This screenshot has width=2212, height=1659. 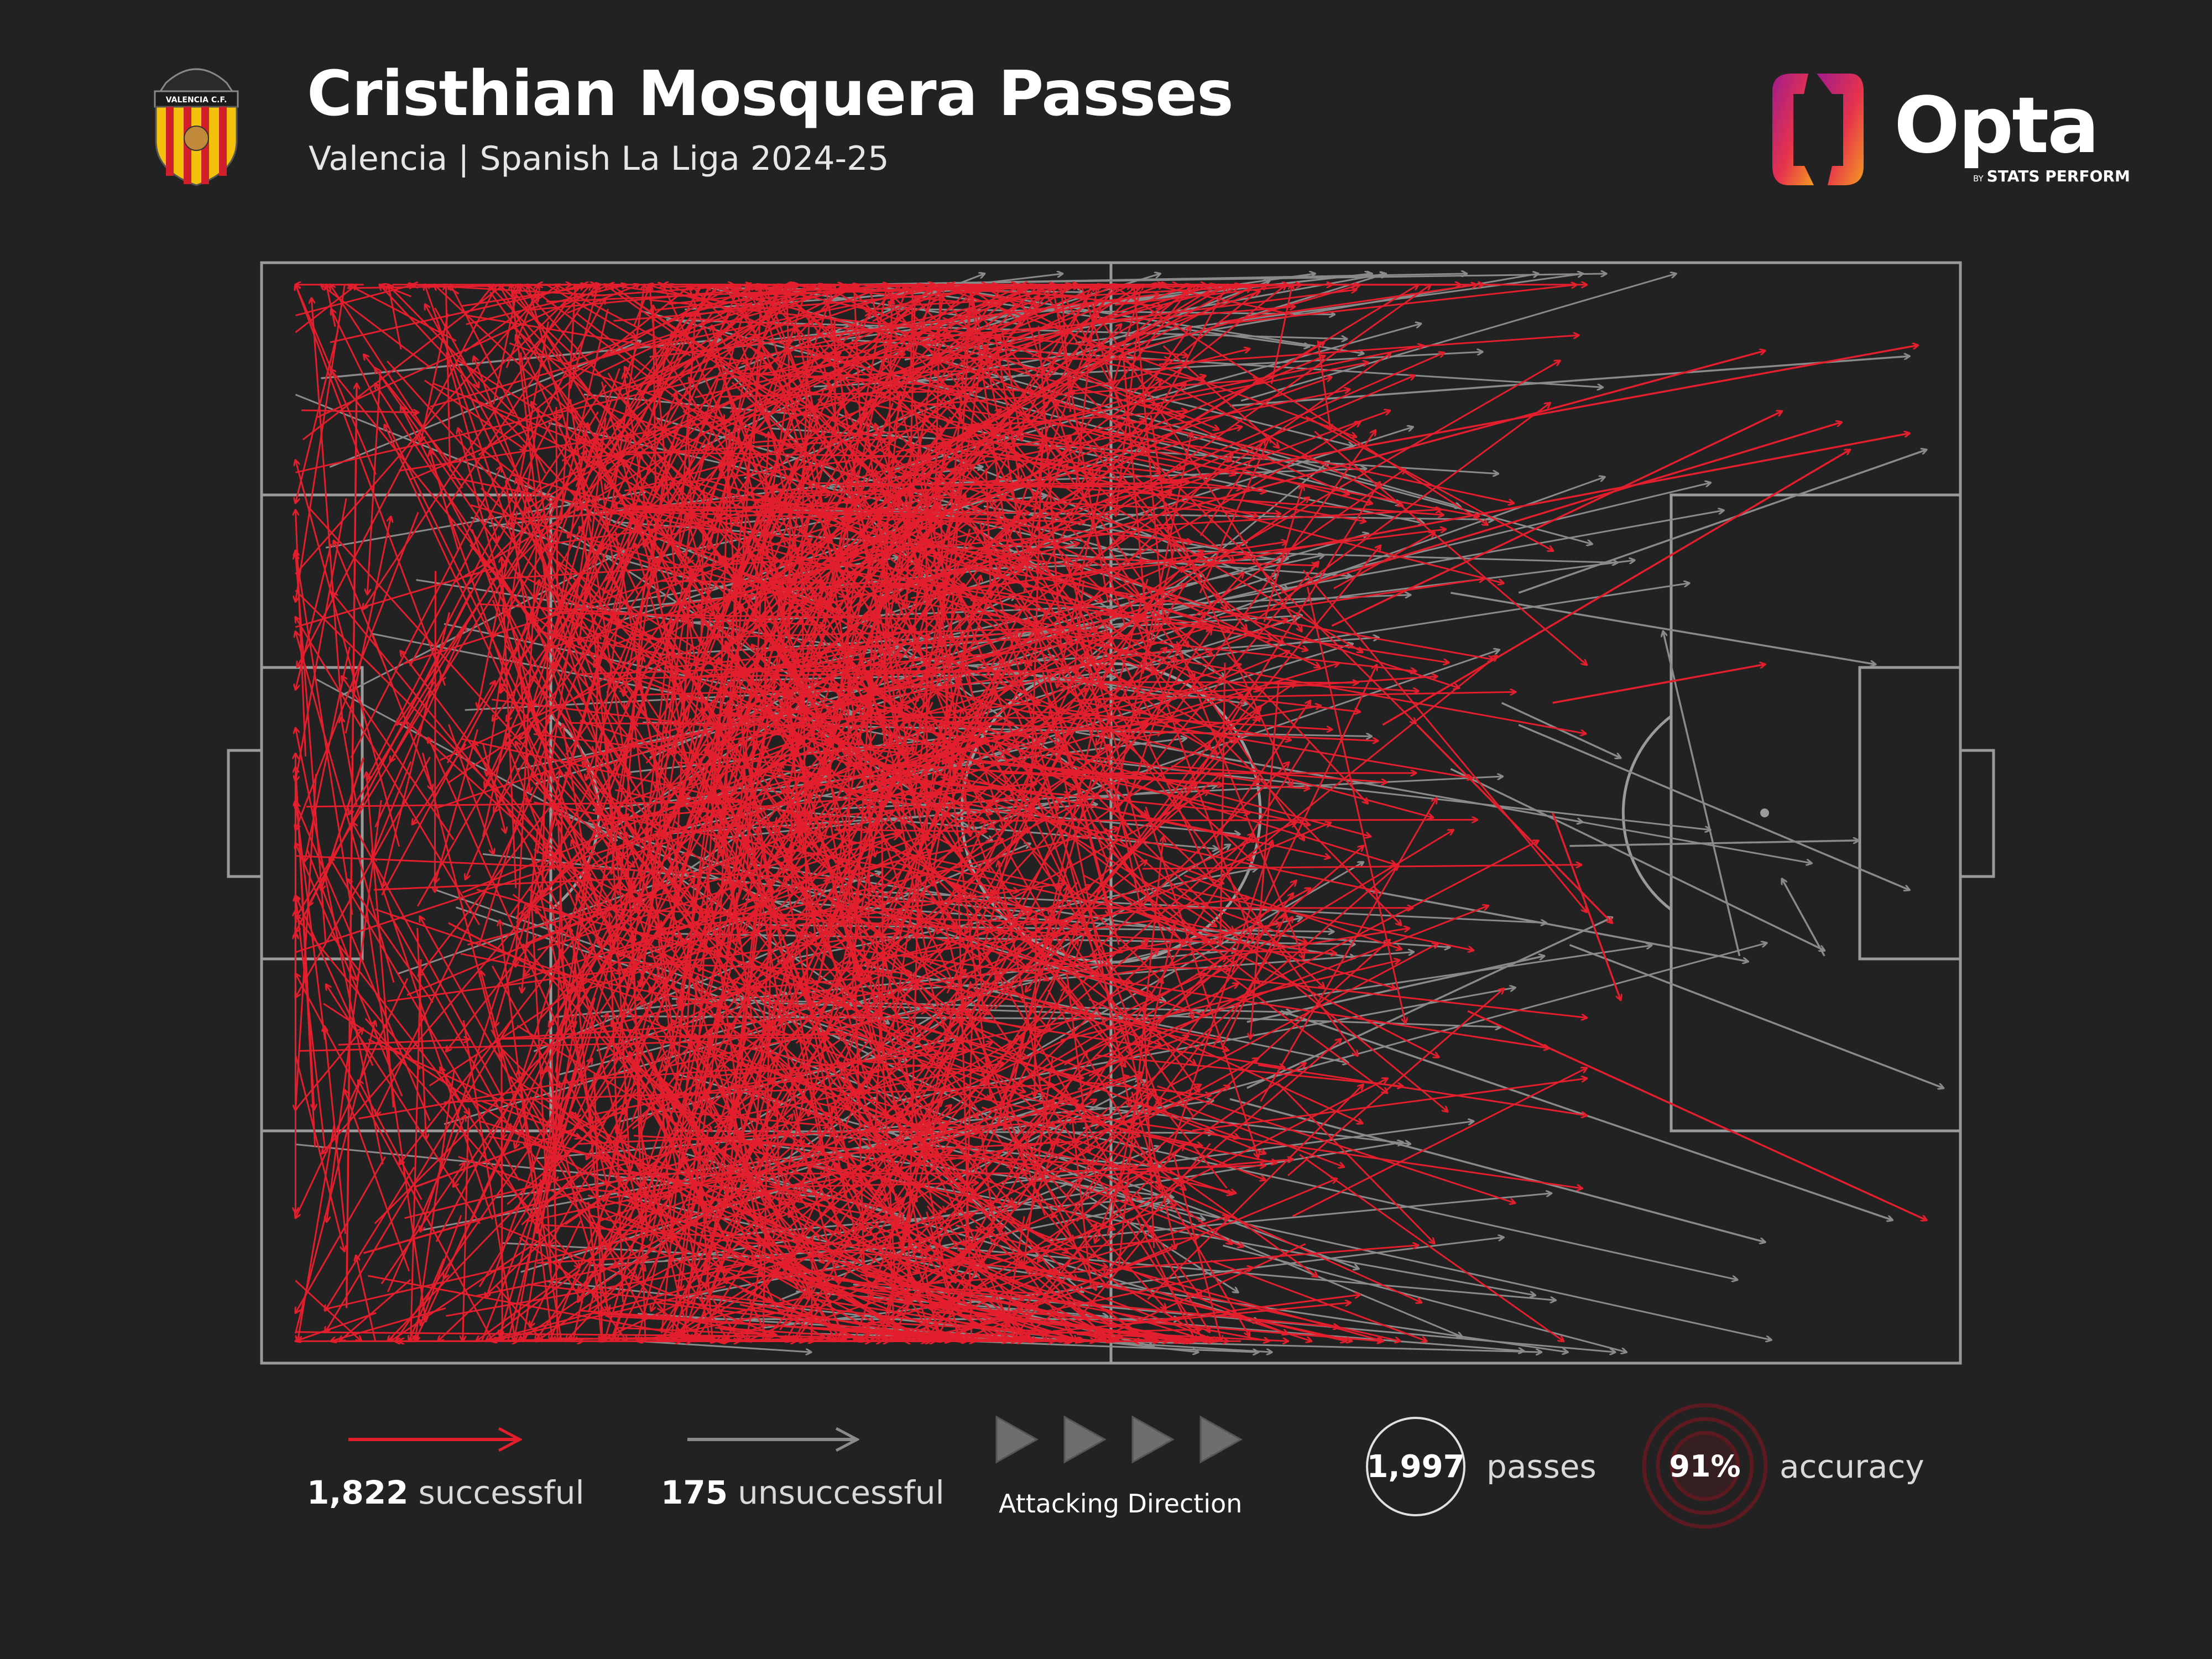 I want to click on left-goal, so click(x=245, y=814).